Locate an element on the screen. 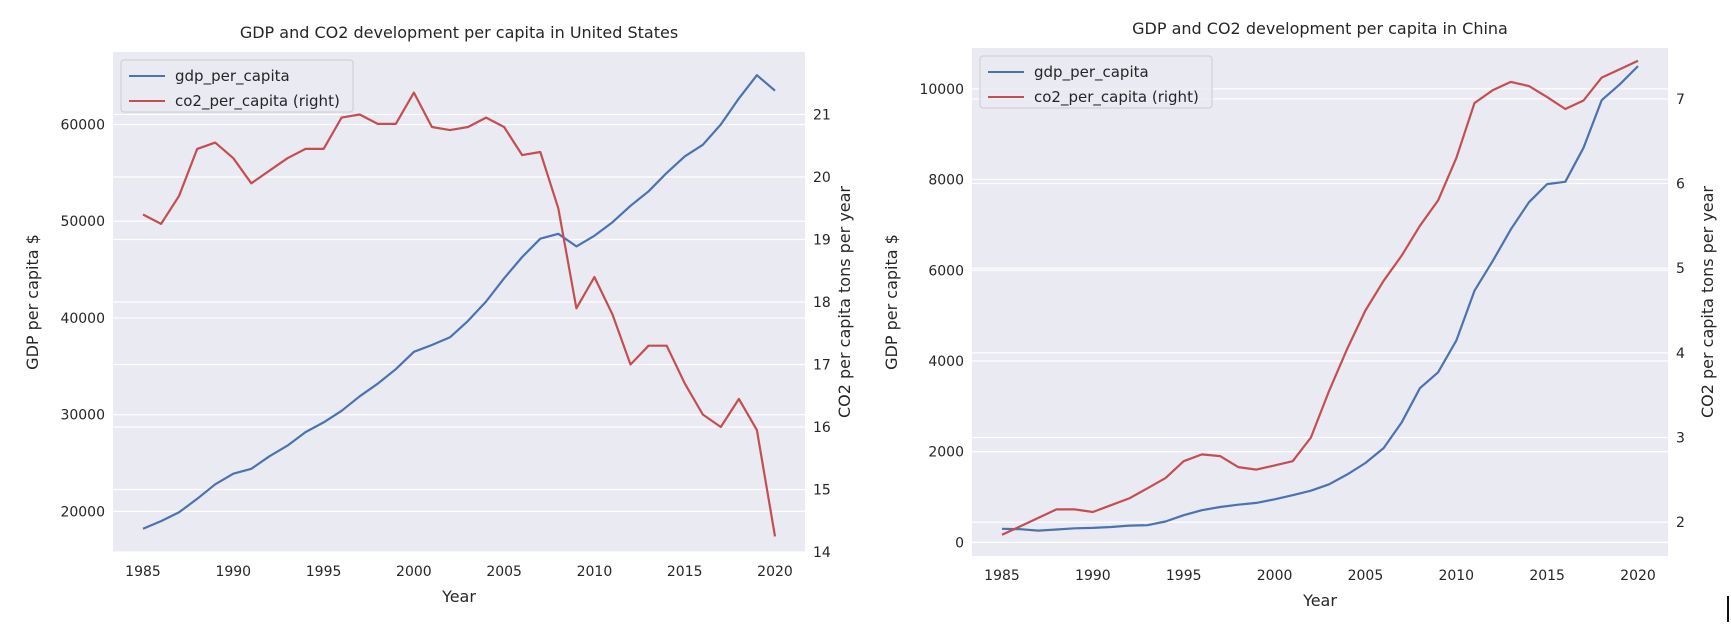 This screenshot has width=1731, height=634. y-tick-label: 10000 is located at coordinates (941, 90).